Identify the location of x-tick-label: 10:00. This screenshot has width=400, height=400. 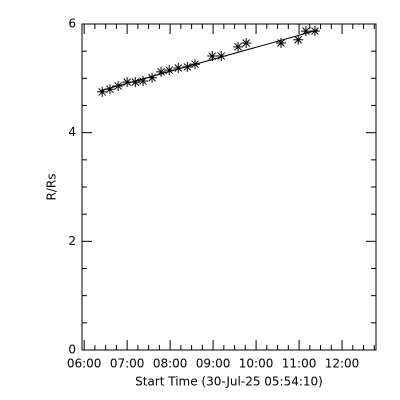
(256, 364).